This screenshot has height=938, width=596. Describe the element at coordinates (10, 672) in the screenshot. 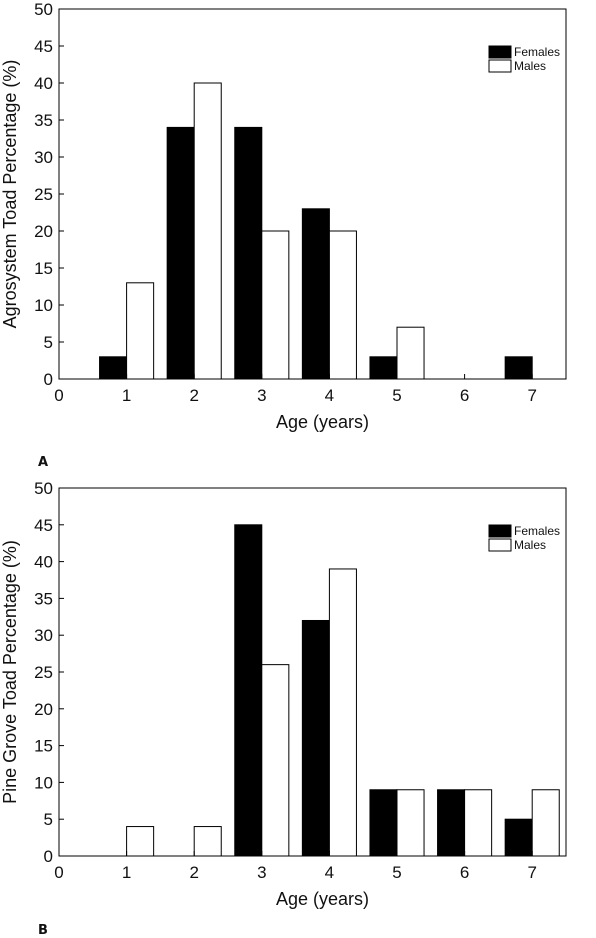

I see `y-axis-label: Pine Grove Toad Percentage (%)` at that location.